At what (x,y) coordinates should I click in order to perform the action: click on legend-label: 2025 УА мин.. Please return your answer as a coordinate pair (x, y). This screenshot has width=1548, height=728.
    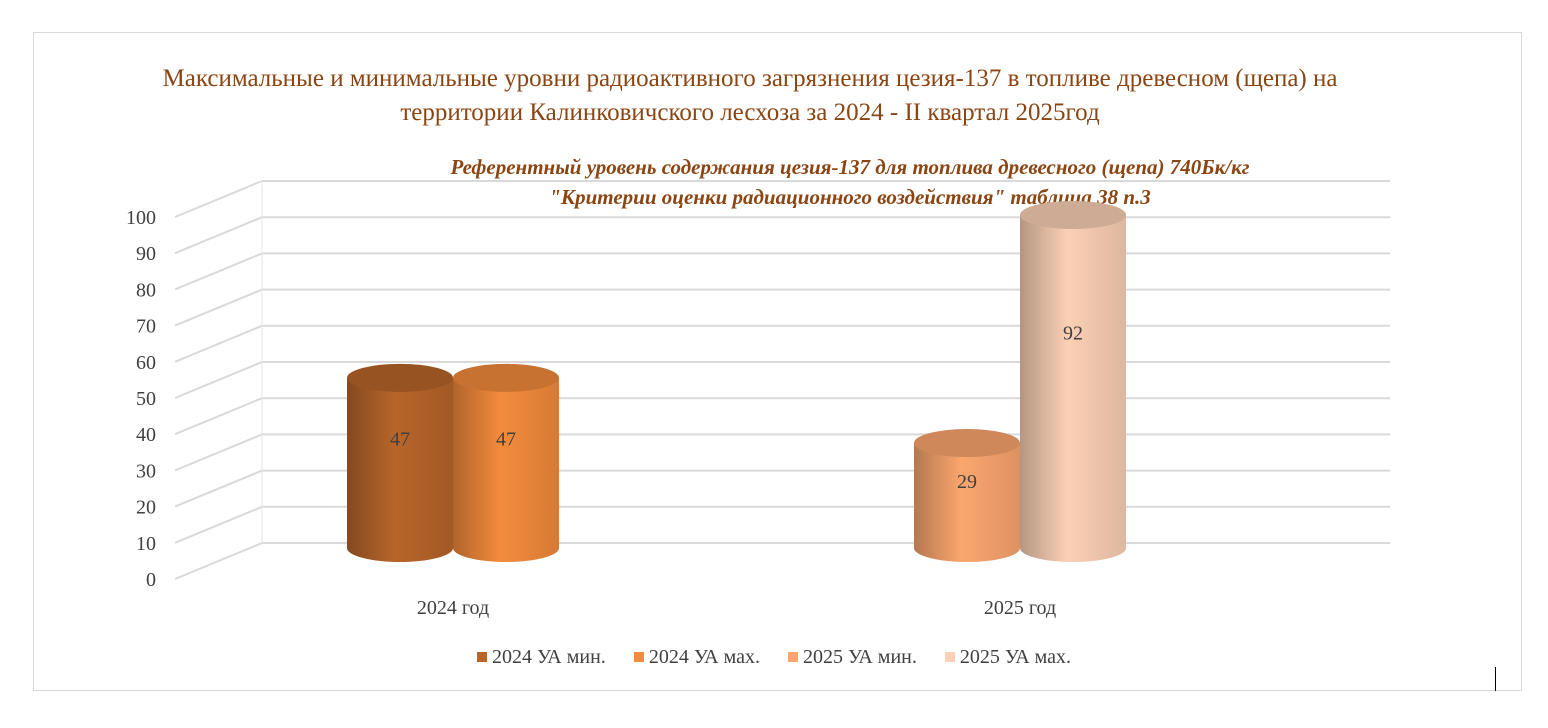
    Looking at the image, I should click on (860, 657).